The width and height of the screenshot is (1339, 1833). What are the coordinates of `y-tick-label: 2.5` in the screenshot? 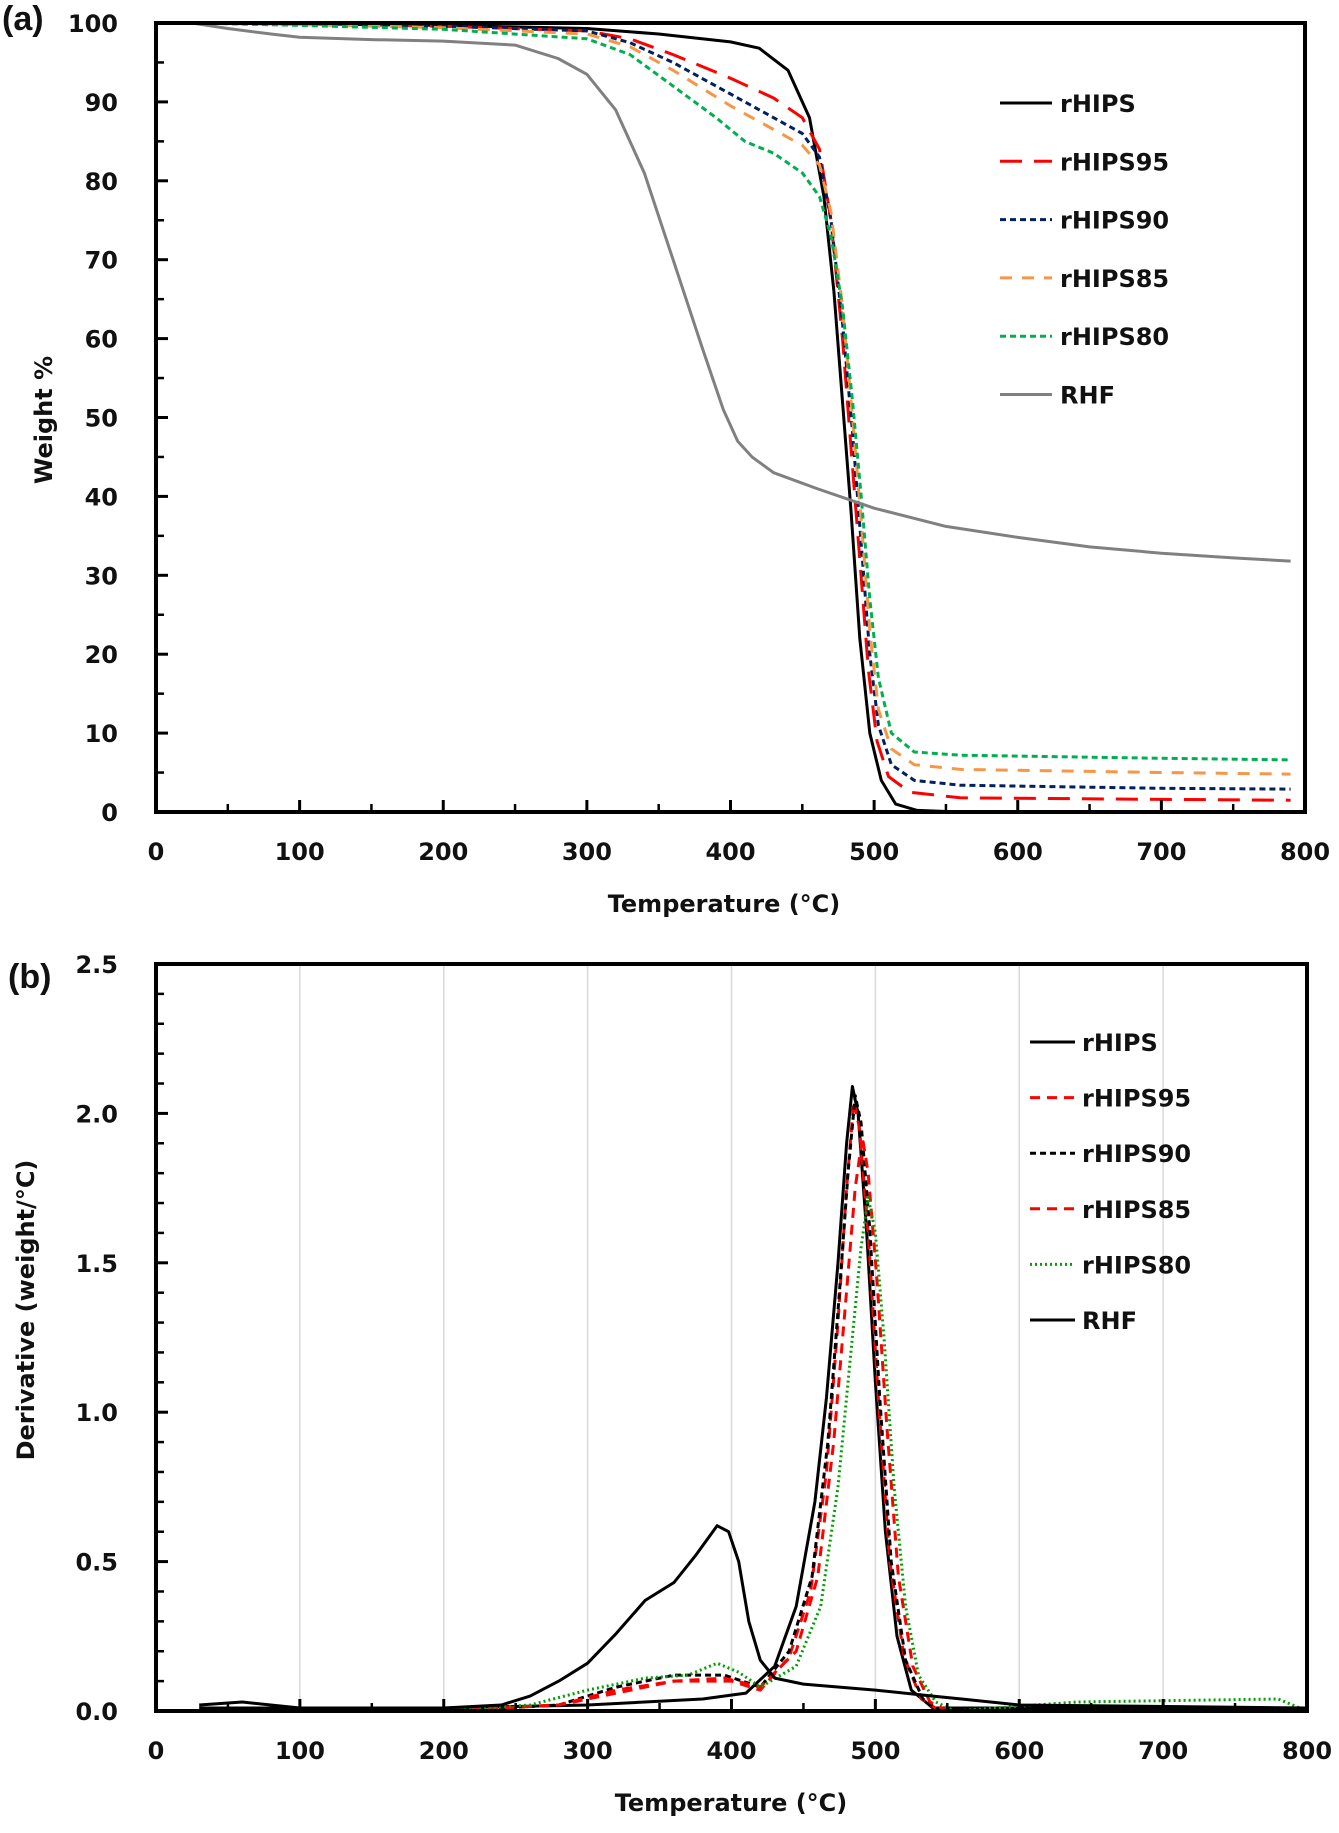 It's located at (96, 965).